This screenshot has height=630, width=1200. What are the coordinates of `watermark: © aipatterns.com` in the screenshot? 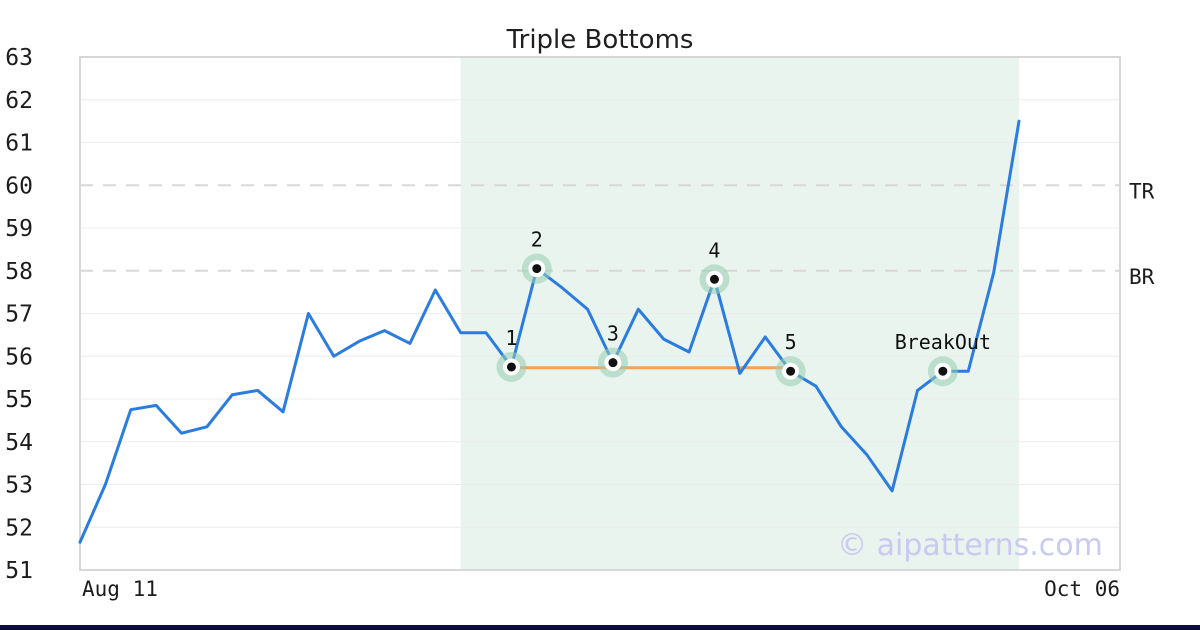 It's located at (970, 545).